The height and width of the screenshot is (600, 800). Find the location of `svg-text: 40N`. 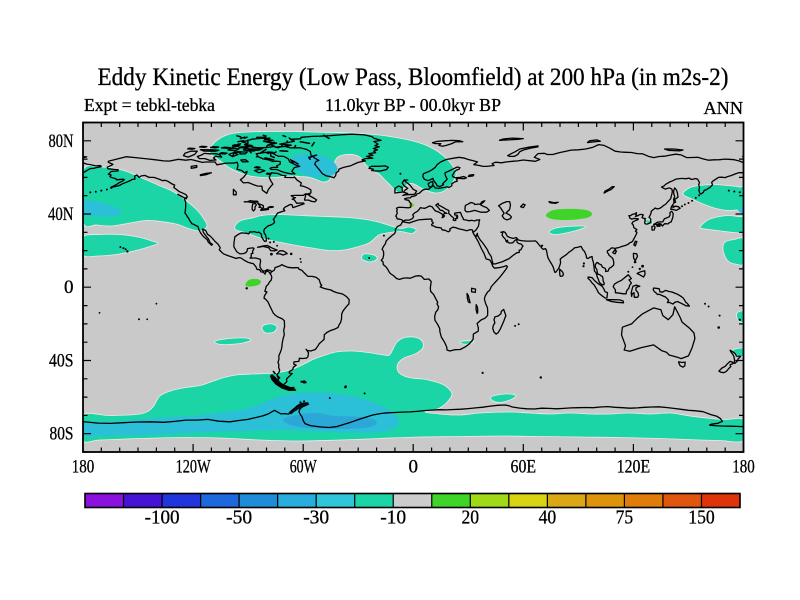

svg-text: 40N is located at coordinates (61, 214).